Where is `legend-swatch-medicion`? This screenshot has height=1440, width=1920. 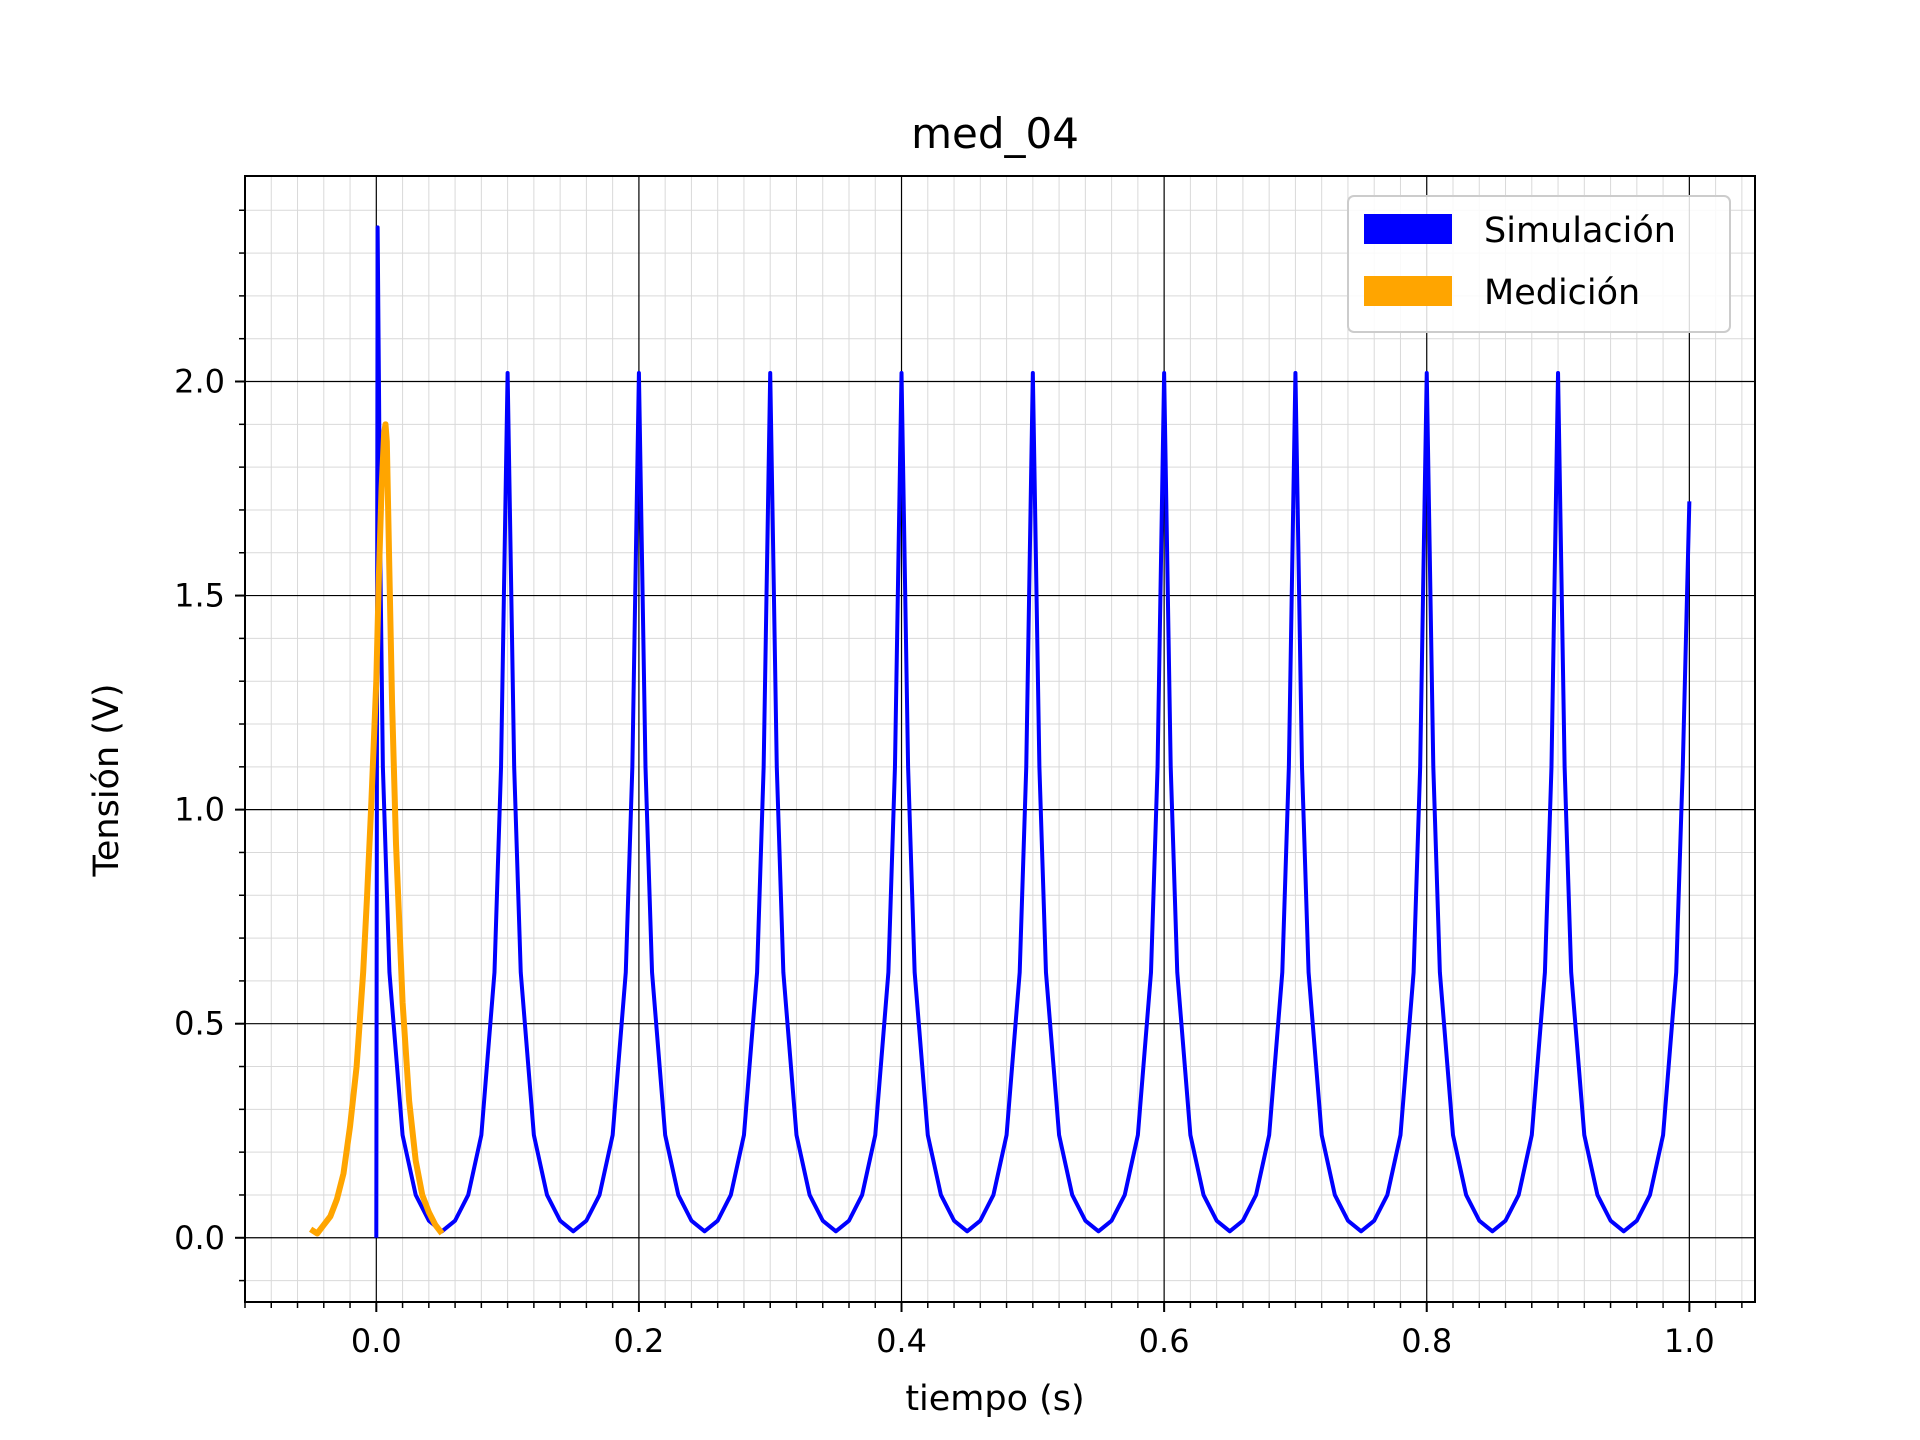
legend-swatch-medicion is located at coordinates (1408, 291).